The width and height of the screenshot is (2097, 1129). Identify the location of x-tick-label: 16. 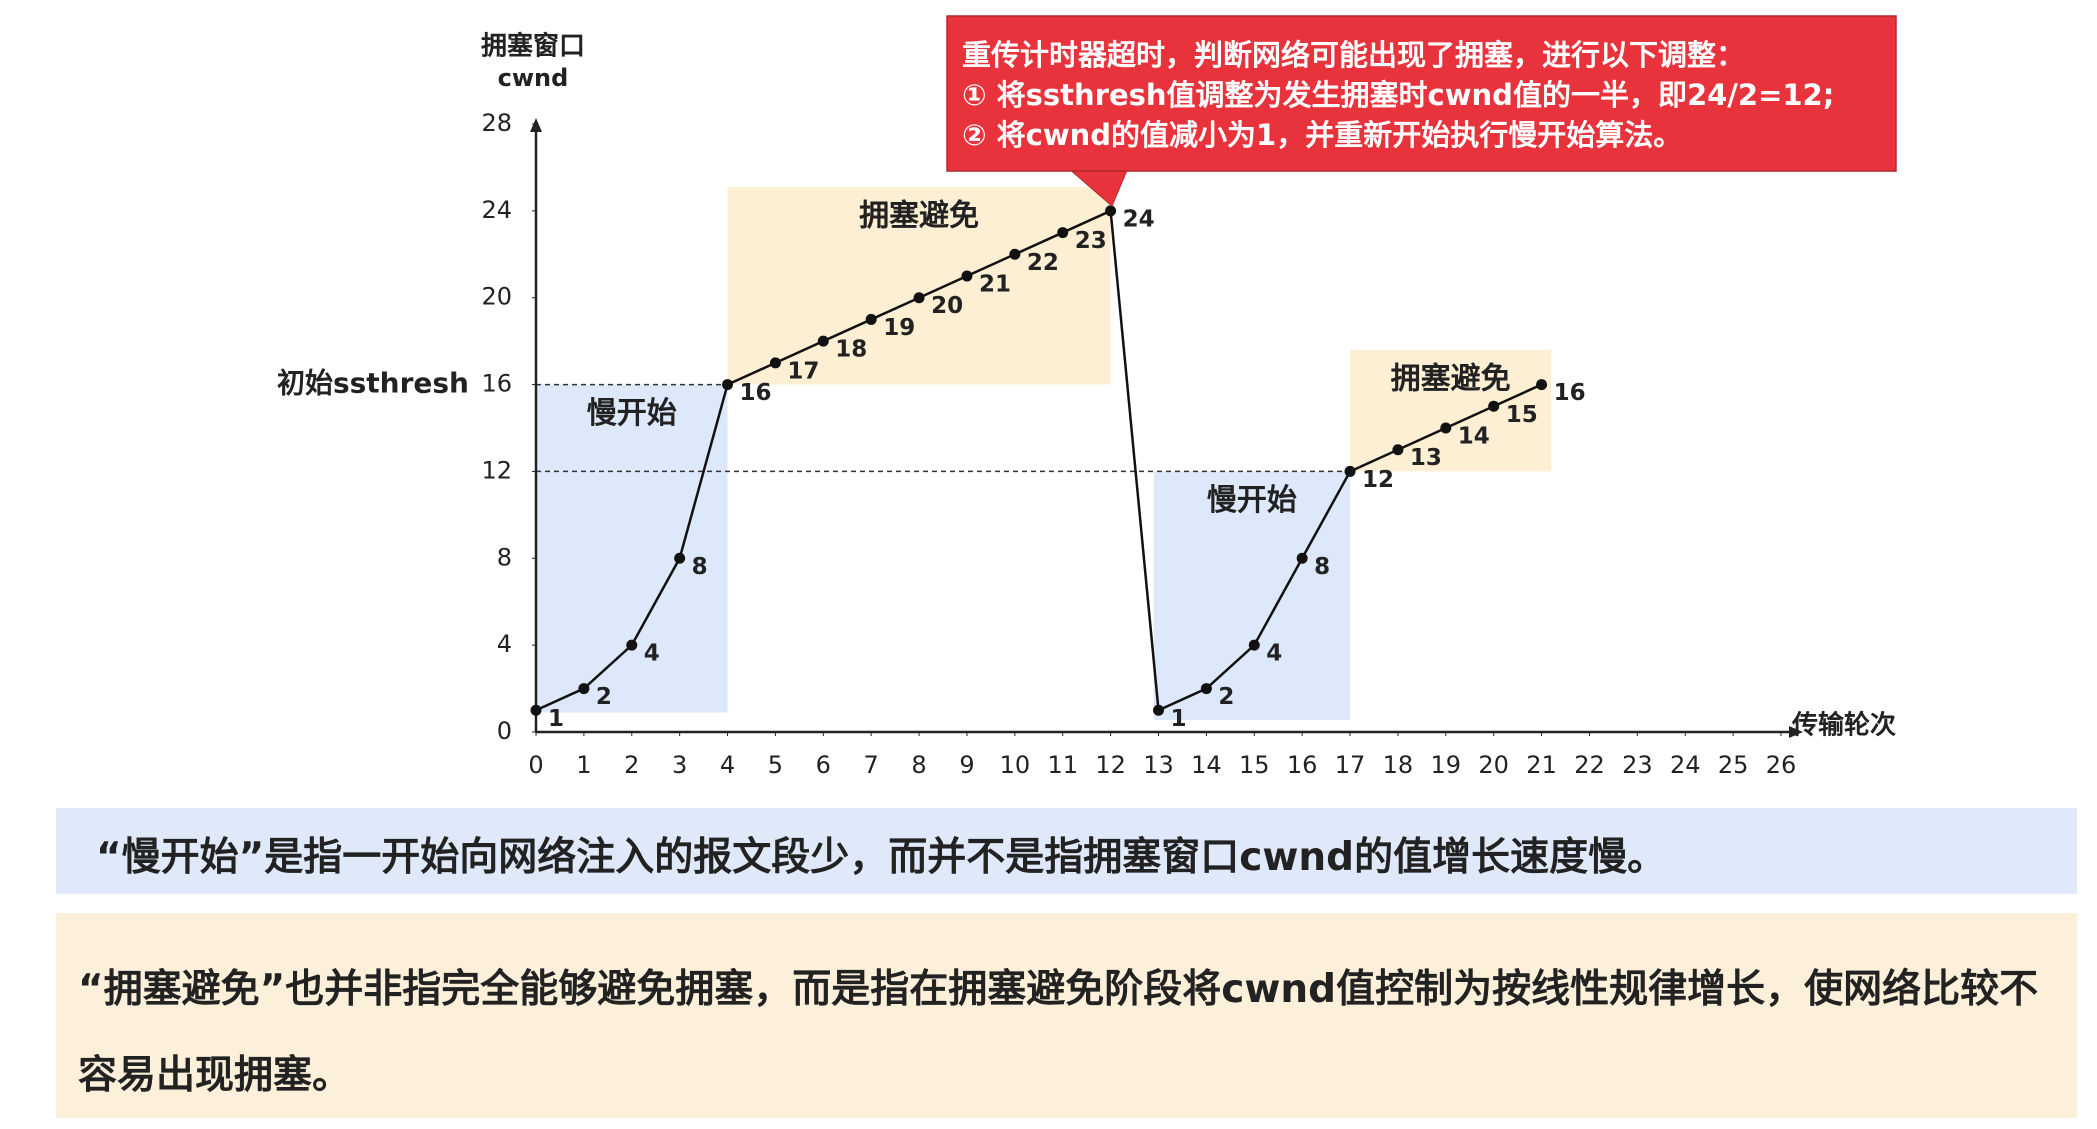
(1302, 765).